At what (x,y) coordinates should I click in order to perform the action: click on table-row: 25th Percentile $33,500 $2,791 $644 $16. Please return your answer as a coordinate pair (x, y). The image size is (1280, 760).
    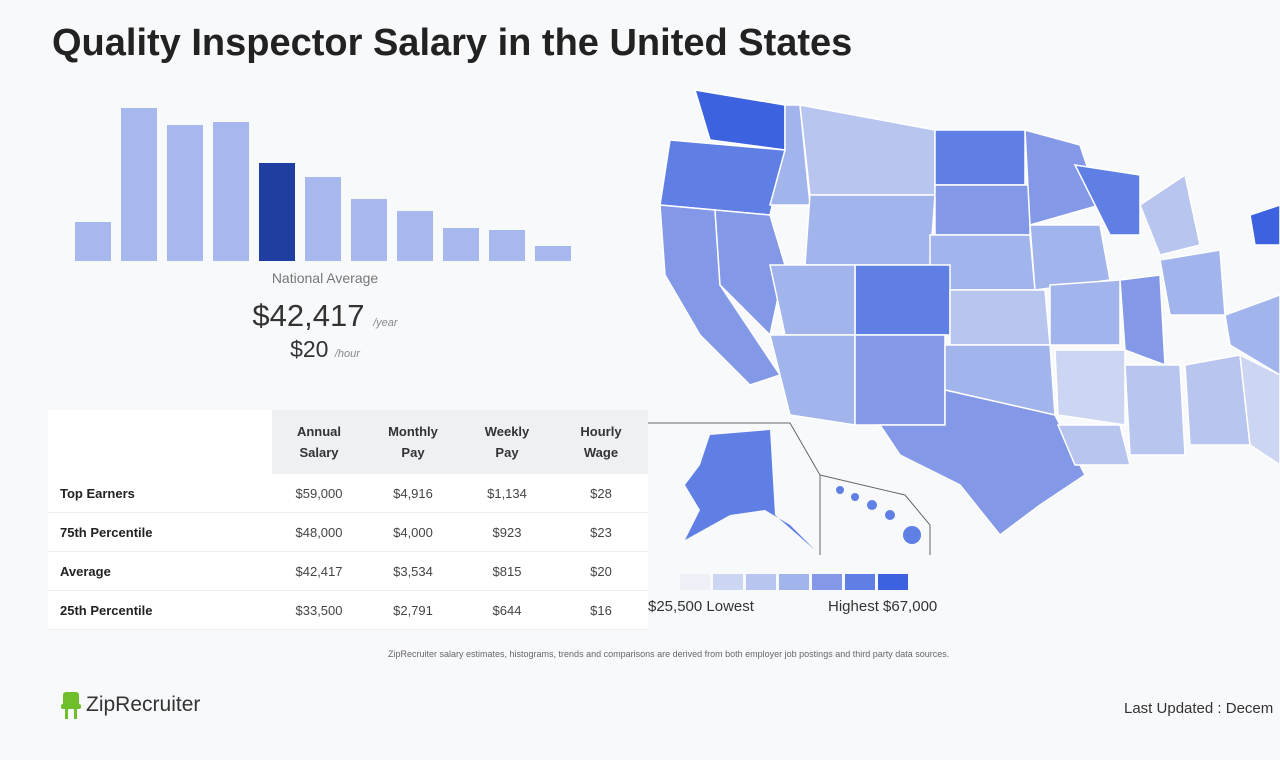
    Looking at the image, I should click on (348, 610).